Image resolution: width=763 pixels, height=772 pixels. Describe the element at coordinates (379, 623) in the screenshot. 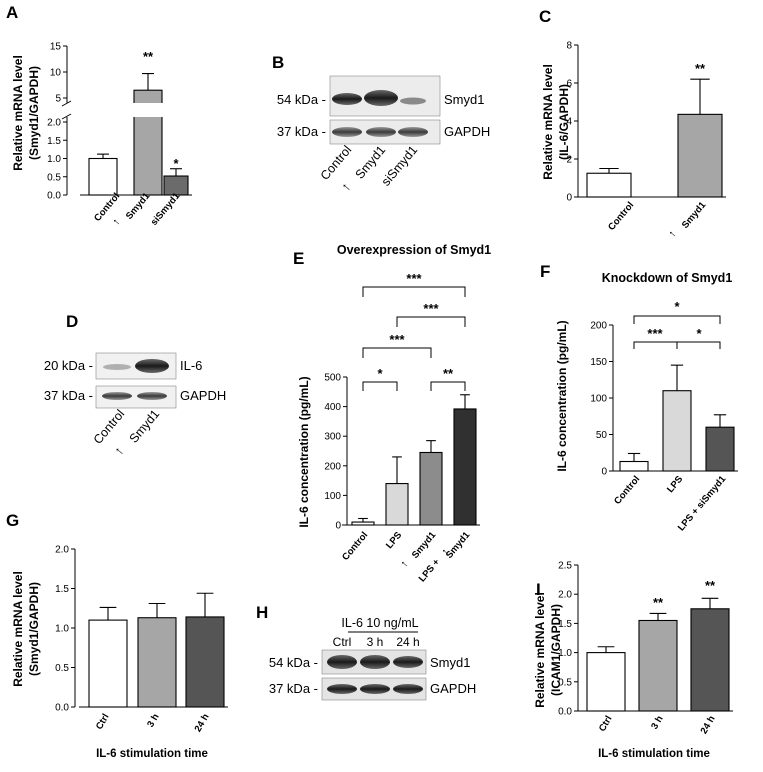

I see `panel-h-header: IL-6 10 ng/mL` at that location.